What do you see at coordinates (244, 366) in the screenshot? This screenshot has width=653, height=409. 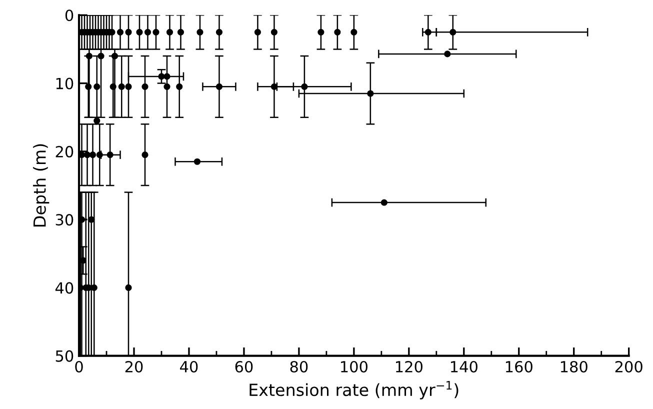 I see `x-tick-label: 60` at bounding box center [244, 366].